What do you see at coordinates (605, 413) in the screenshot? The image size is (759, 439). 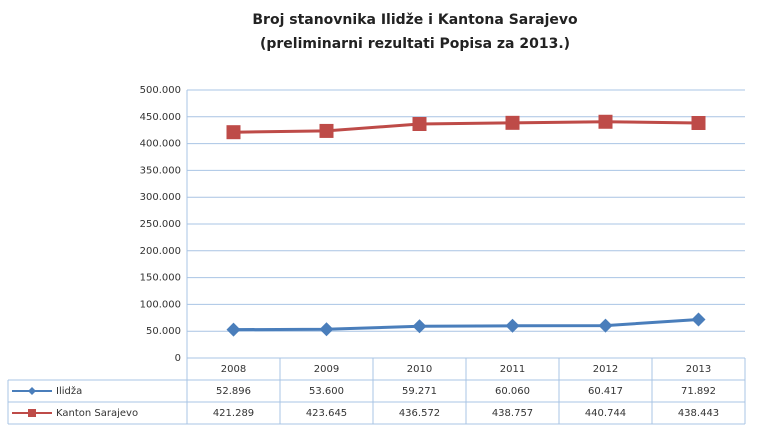 I see `value-label: 440.744` at bounding box center [605, 413].